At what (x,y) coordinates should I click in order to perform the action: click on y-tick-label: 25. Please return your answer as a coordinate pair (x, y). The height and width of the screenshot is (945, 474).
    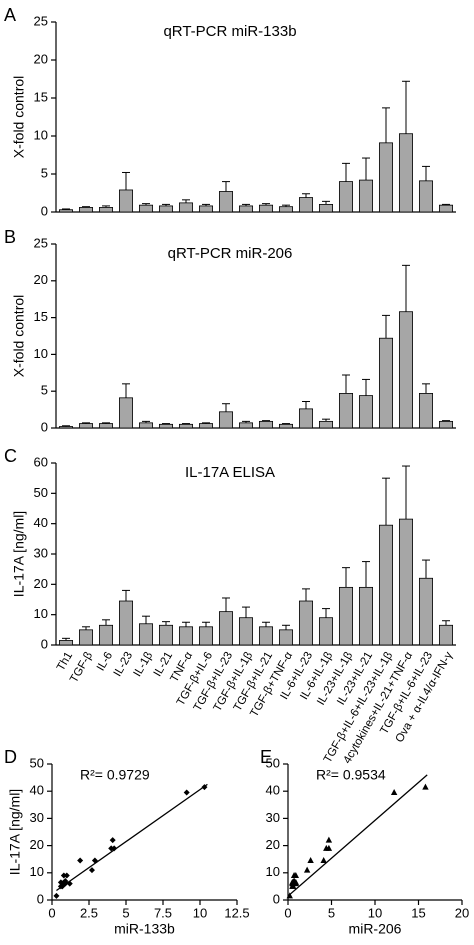
    Looking at the image, I should click on (41, 242).